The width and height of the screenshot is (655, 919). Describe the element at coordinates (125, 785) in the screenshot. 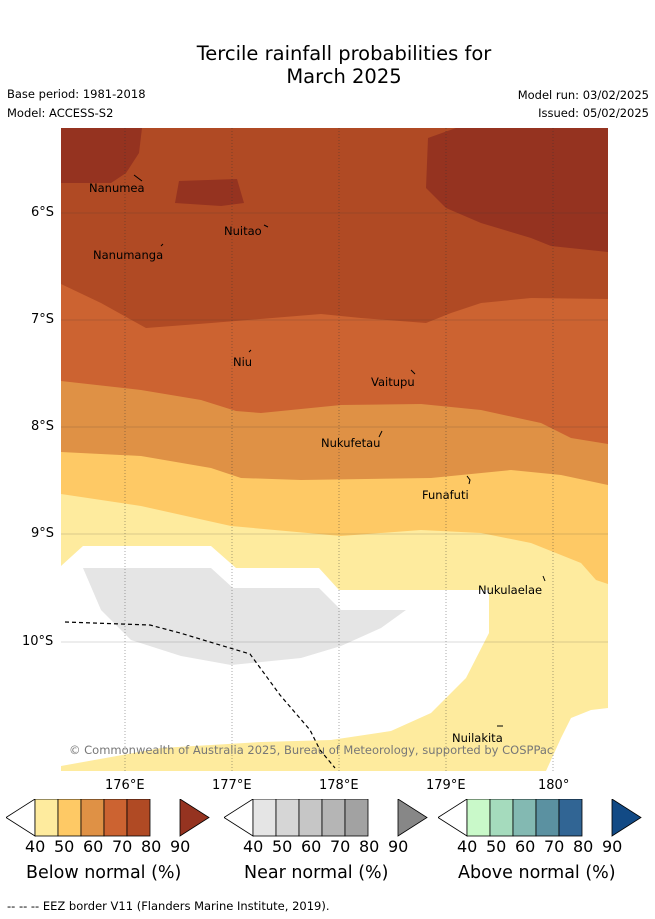

I see `lon-label: 176°E` at that location.